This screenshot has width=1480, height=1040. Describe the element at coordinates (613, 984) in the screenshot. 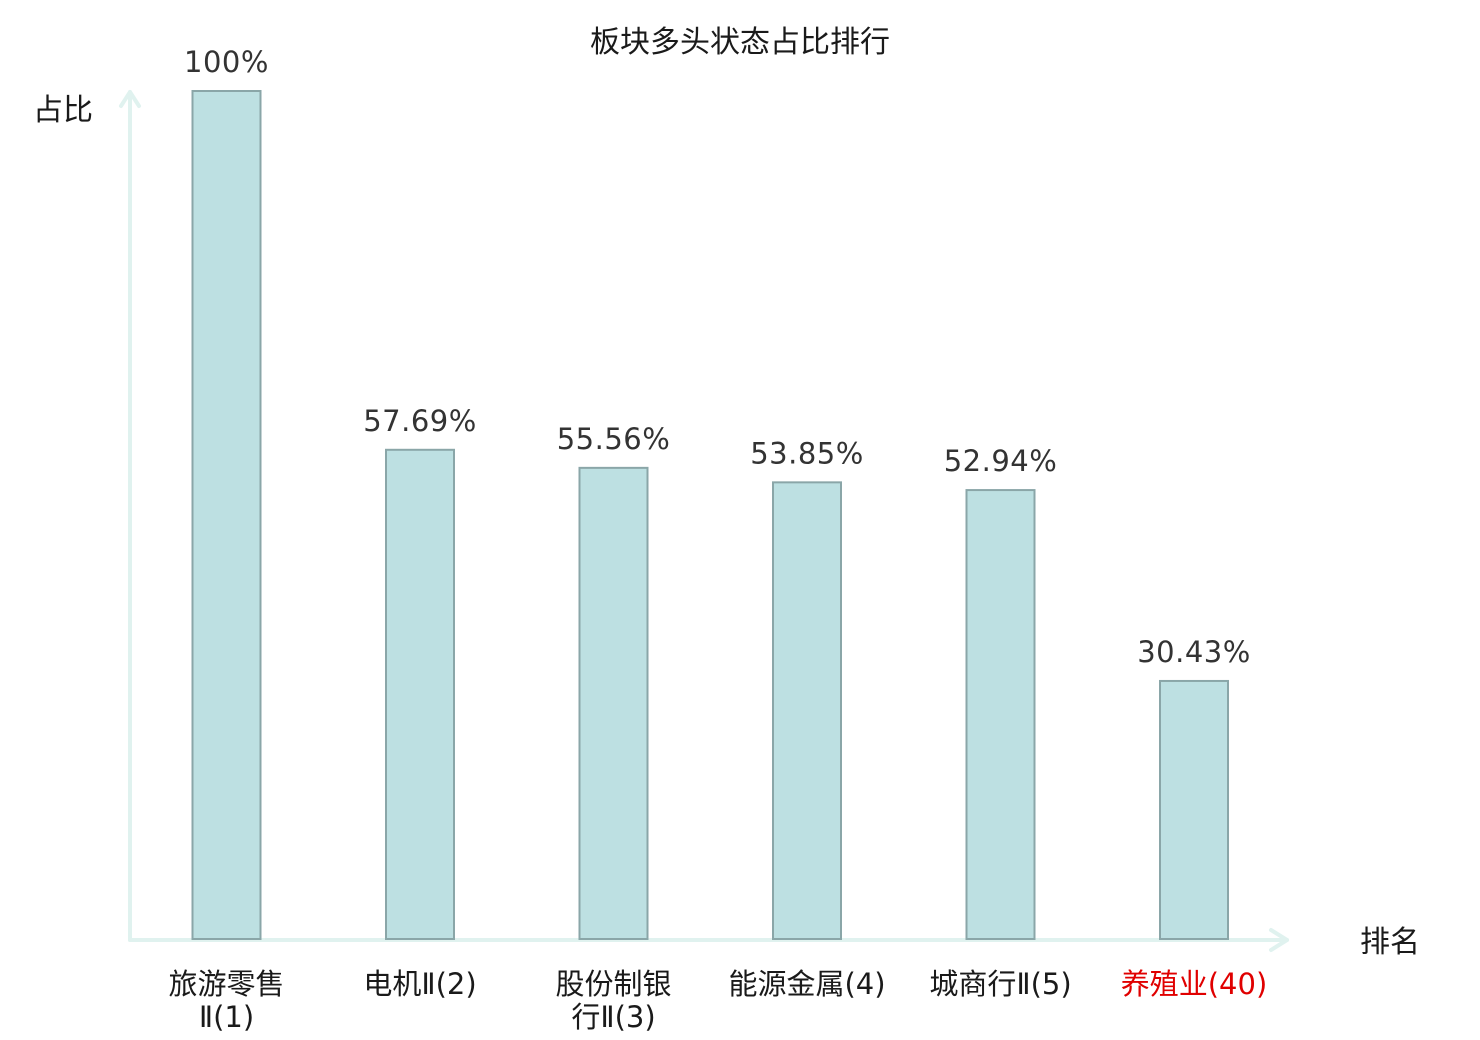

I see `category-label-line: 股份制银` at that location.